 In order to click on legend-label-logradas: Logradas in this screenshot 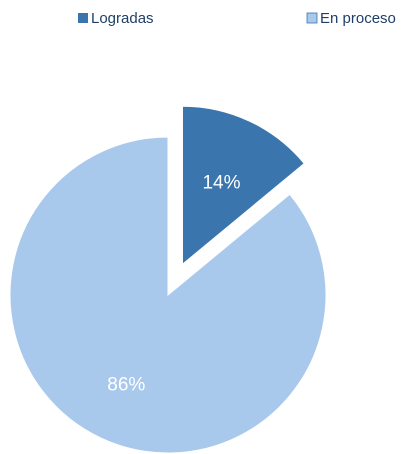, I will do `click(122, 18)`.